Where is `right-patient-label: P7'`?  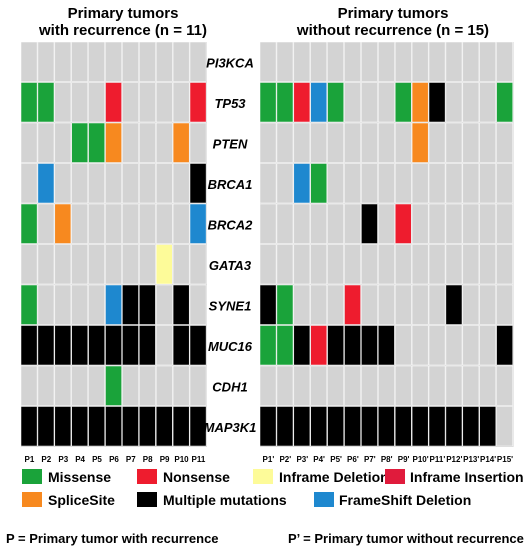 right-patient-label: P7' is located at coordinates (370, 459).